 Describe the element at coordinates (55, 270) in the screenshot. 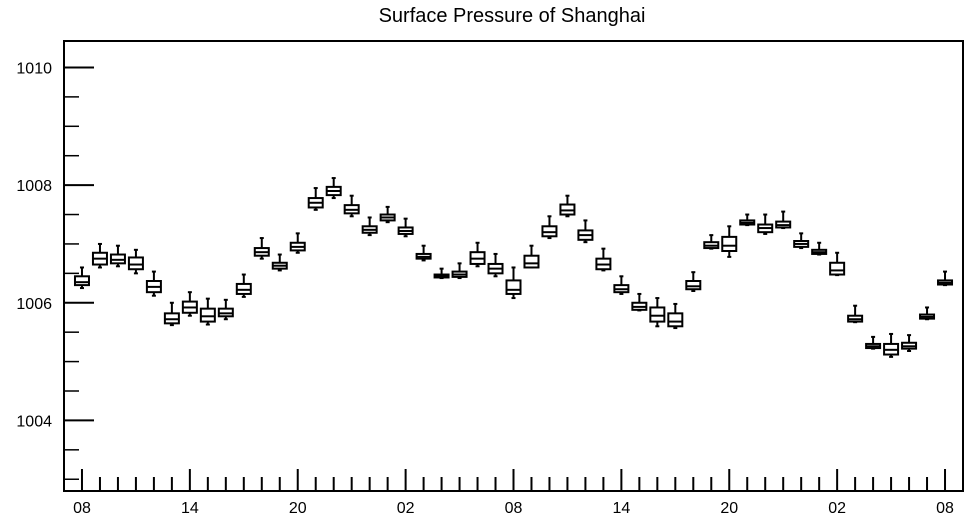

I see `y-axis: 1004 1006 1008 1010` at that location.